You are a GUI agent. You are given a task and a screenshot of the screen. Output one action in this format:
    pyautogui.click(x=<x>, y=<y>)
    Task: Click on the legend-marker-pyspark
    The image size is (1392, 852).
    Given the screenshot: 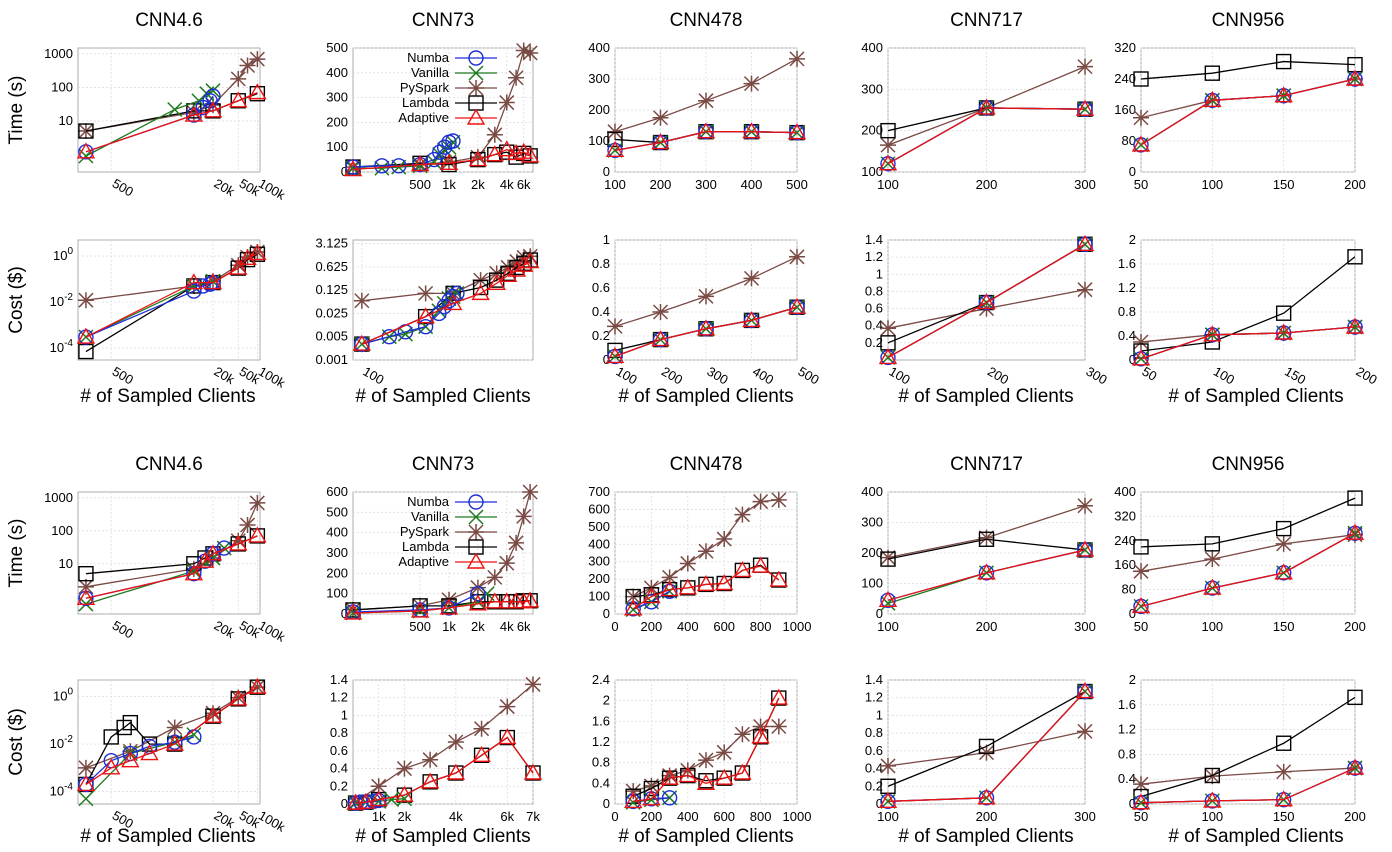 What is the action you would take?
    pyautogui.click(x=476, y=532)
    